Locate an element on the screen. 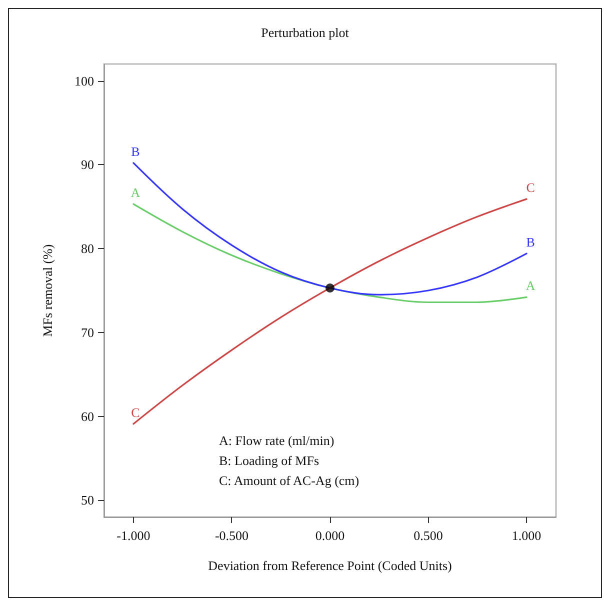  text: B is located at coordinates (135, 151).